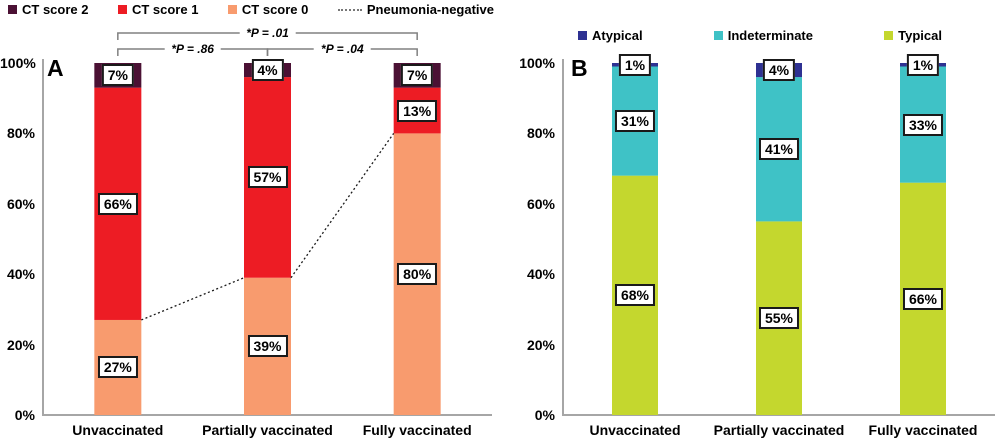  What do you see at coordinates (635, 295) in the screenshot?
I see `segment-value-label-unvaccinated-typical: 68%` at bounding box center [635, 295].